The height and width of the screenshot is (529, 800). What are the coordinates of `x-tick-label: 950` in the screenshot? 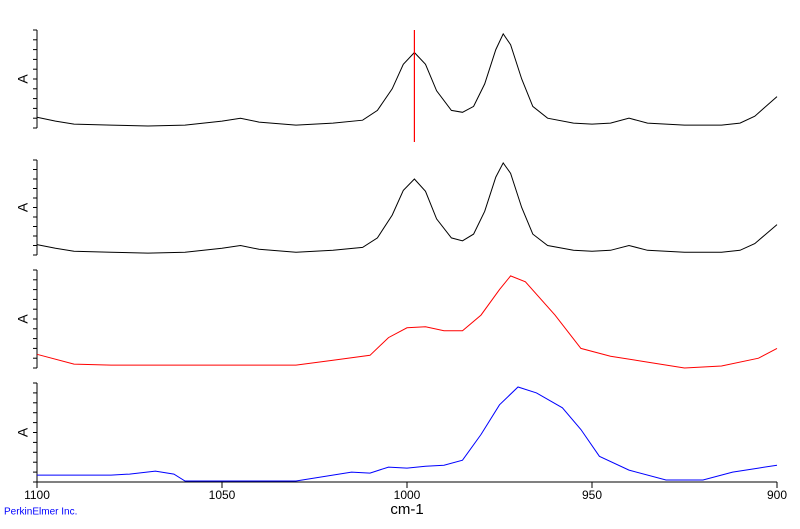 It's located at (592, 495).